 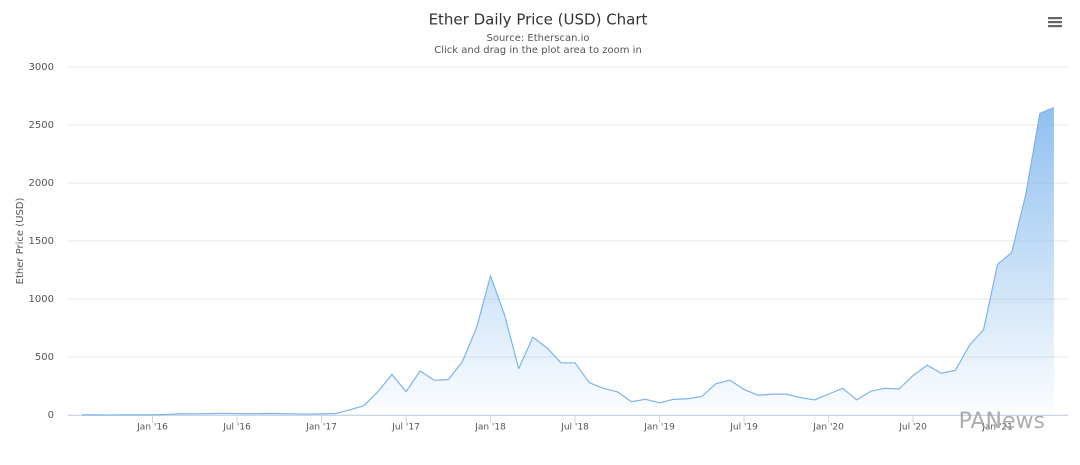 I want to click on x-tick-label: Jul '20, so click(x=912, y=428).